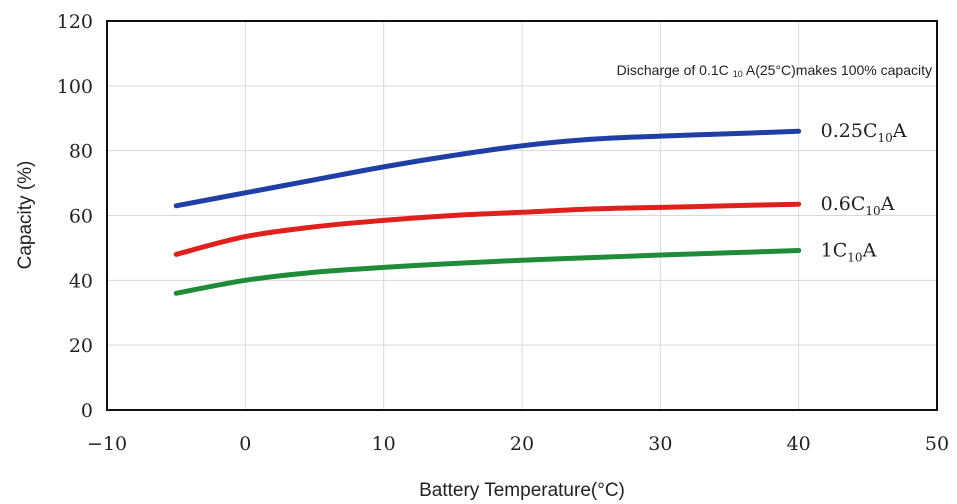 The height and width of the screenshot is (504, 957). Describe the element at coordinates (673, 70) in the screenshot. I see `capacity-note-prefix: Discharge of 0.1C` at that location.